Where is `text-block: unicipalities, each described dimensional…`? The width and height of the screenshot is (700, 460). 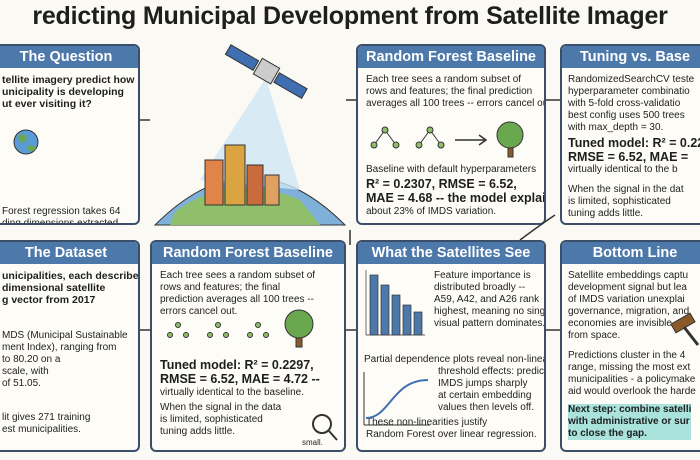 text-block: unicipalities, each described dimensional… is located at coordinates (71, 288).